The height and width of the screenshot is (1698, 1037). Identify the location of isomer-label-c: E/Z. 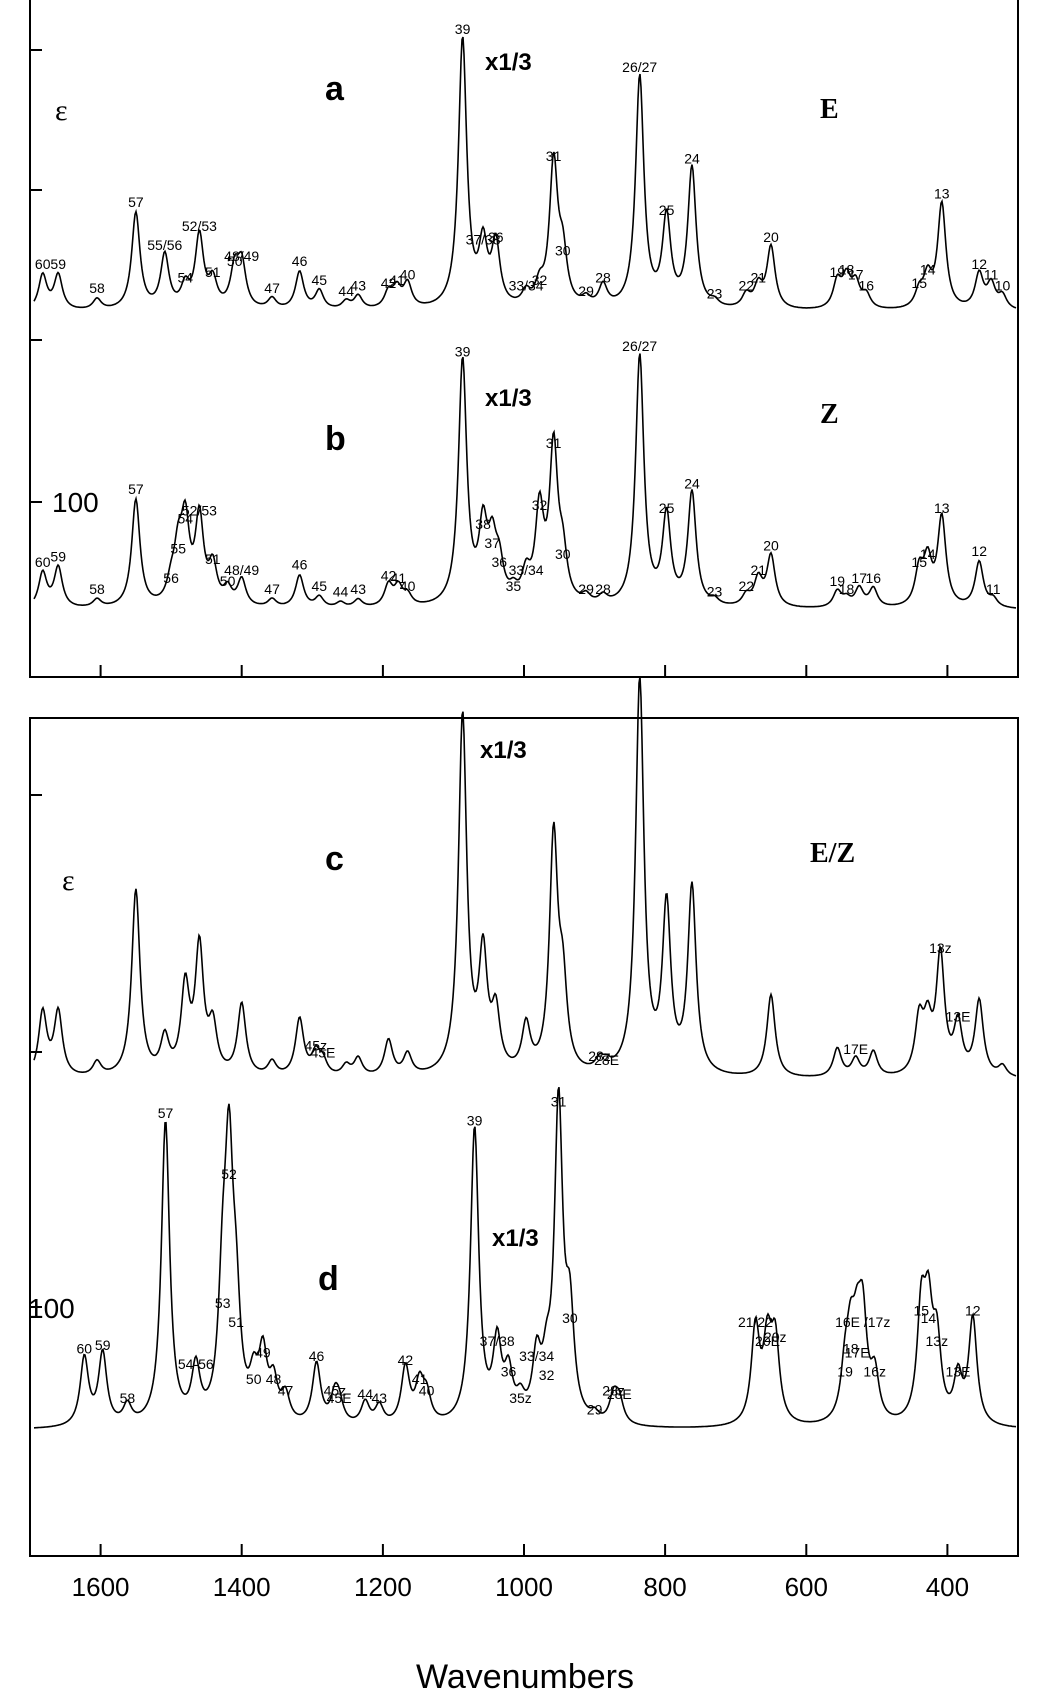
(832, 853).